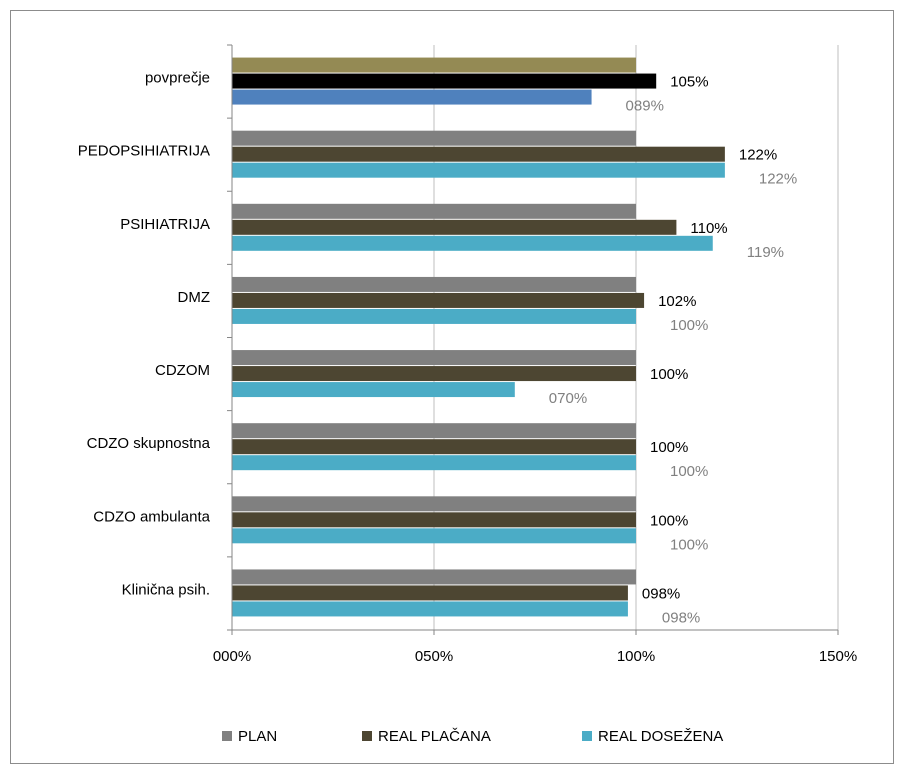 This screenshot has height=776, width=906. I want to click on category-label: povprečje, so click(177, 78).